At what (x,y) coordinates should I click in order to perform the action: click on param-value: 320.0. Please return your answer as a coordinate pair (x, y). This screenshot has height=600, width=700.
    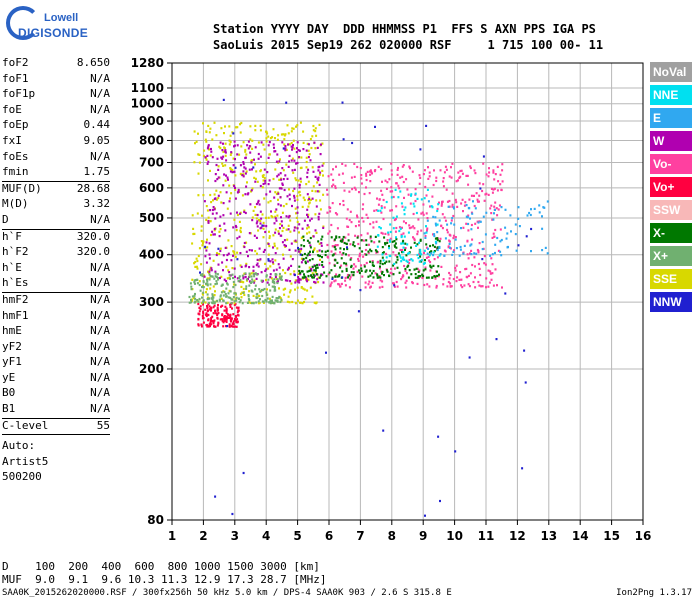
    Looking at the image, I should click on (93, 236).